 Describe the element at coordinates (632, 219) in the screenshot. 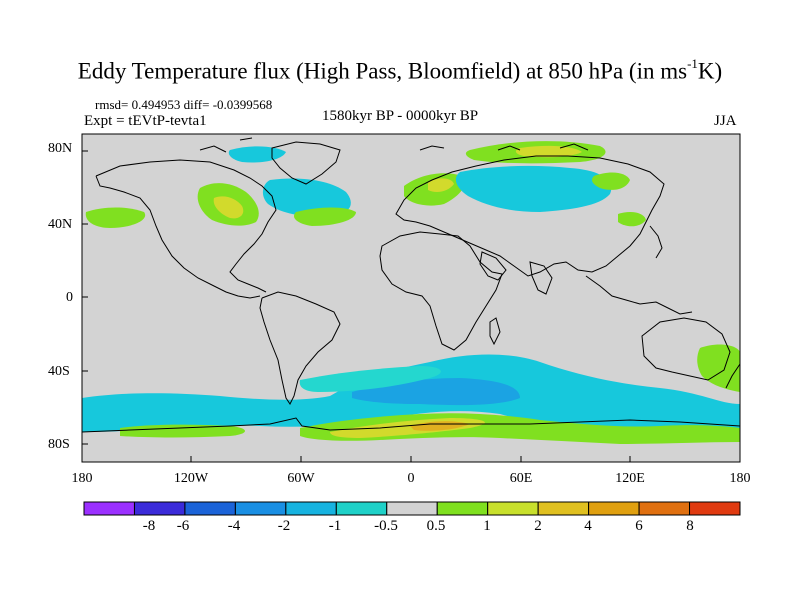

I see `anomaly-region-east-asia-green` at that location.